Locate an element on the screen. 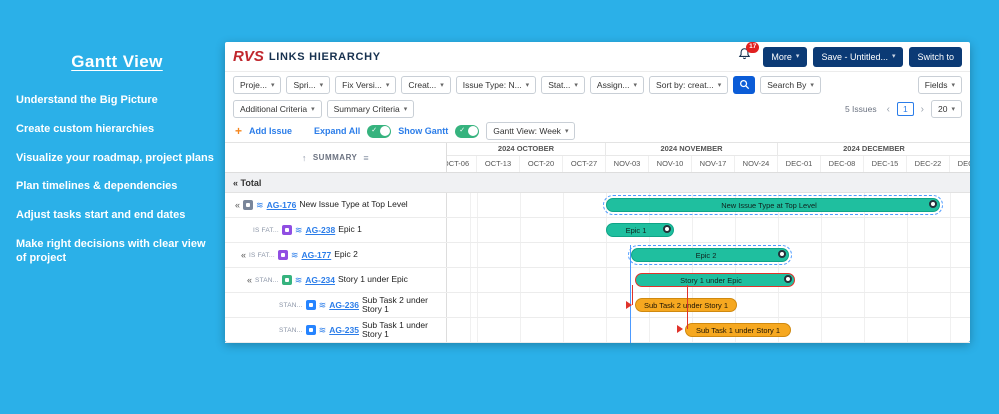 The height and width of the screenshot is (414, 999). header-actions: 17 More ▾ Save - Untitled... ▾ Switch to is located at coordinates (850, 54).